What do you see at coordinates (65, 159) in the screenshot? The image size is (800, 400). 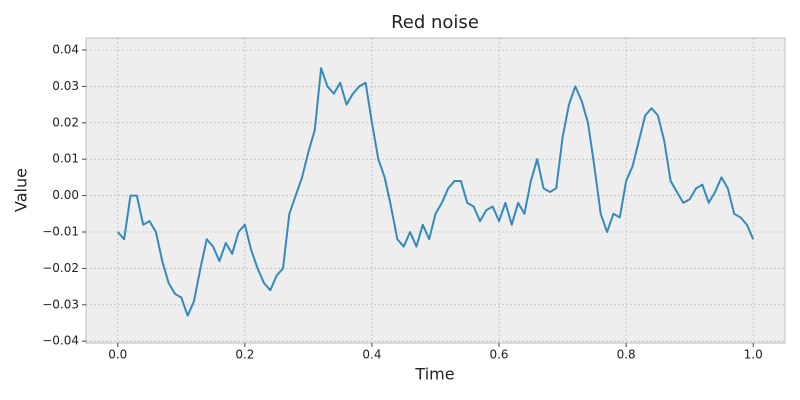 I see `y-tick-label: 0.01` at bounding box center [65, 159].